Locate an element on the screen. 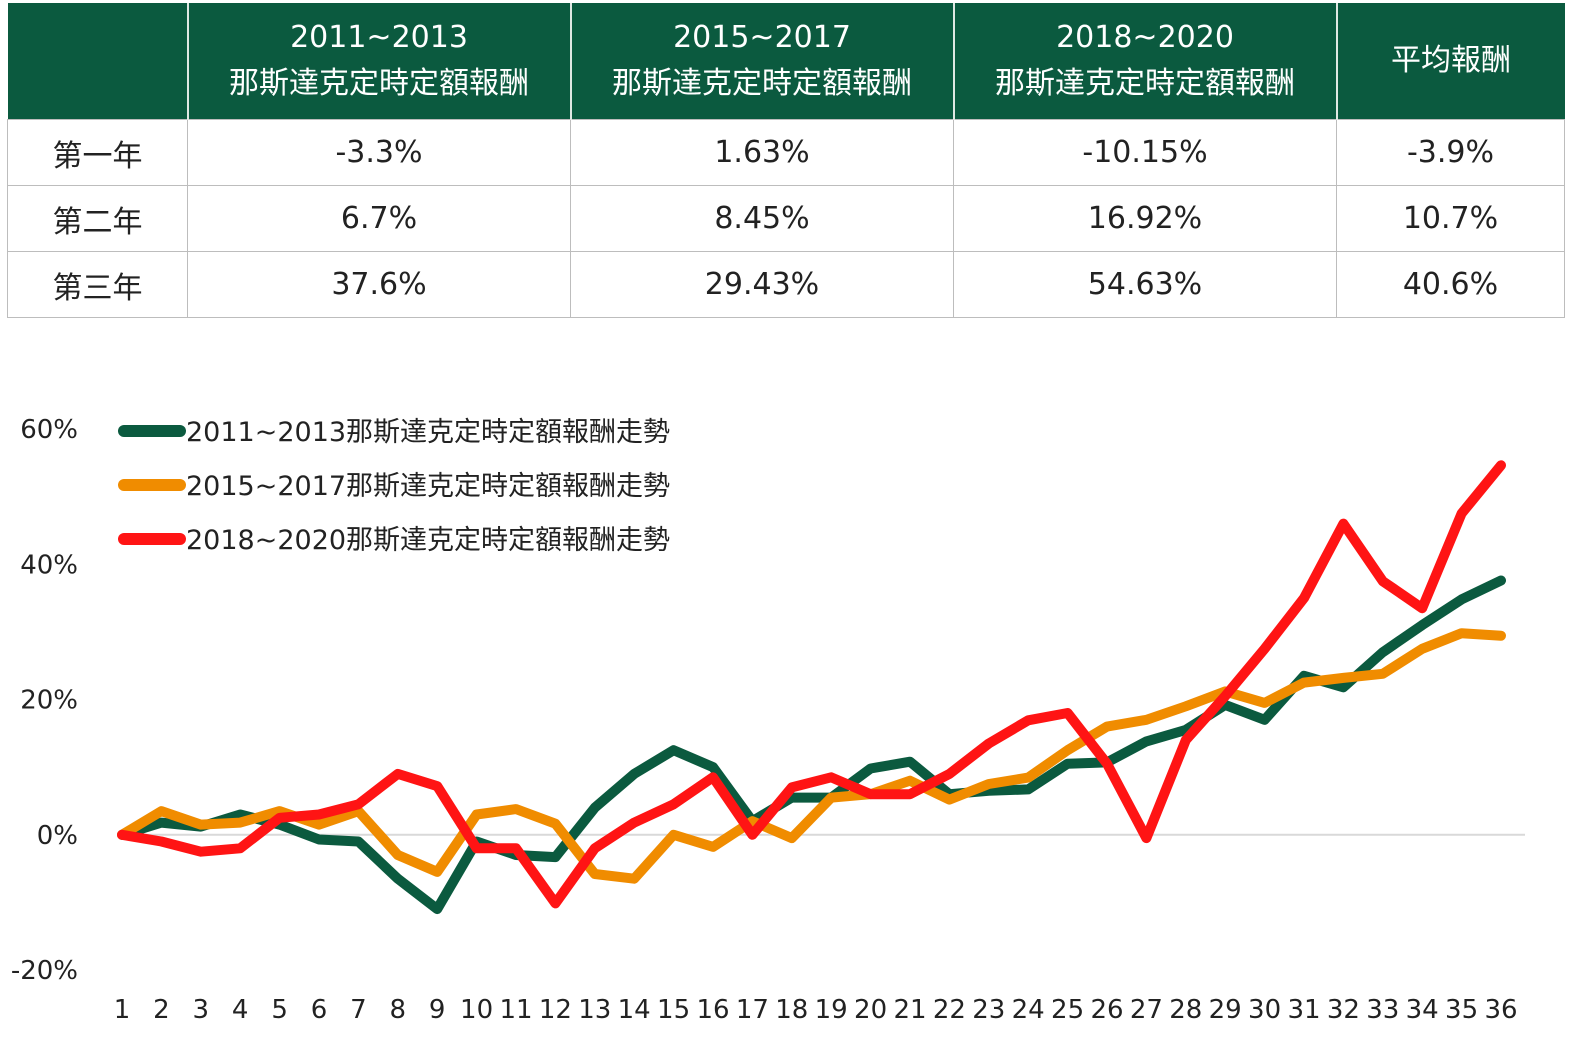 Image resolution: width=1594 pixels, height=1043 pixels. table-cell: 16.92% is located at coordinates (1145, 218).